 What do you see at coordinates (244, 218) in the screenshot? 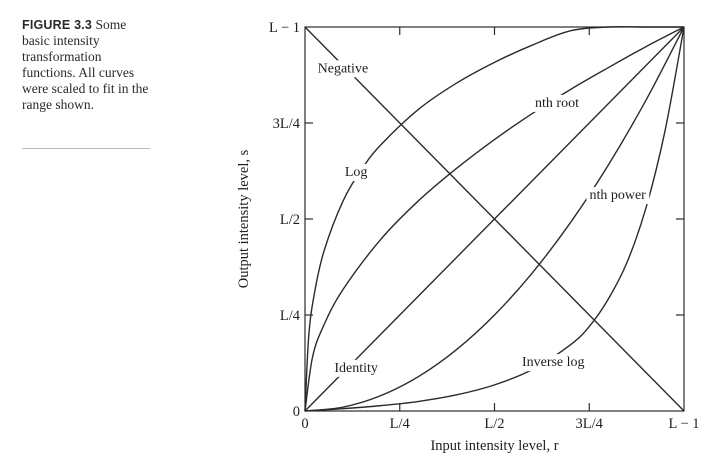
I see `y-axis-title: Output intensity level, s` at bounding box center [244, 218].